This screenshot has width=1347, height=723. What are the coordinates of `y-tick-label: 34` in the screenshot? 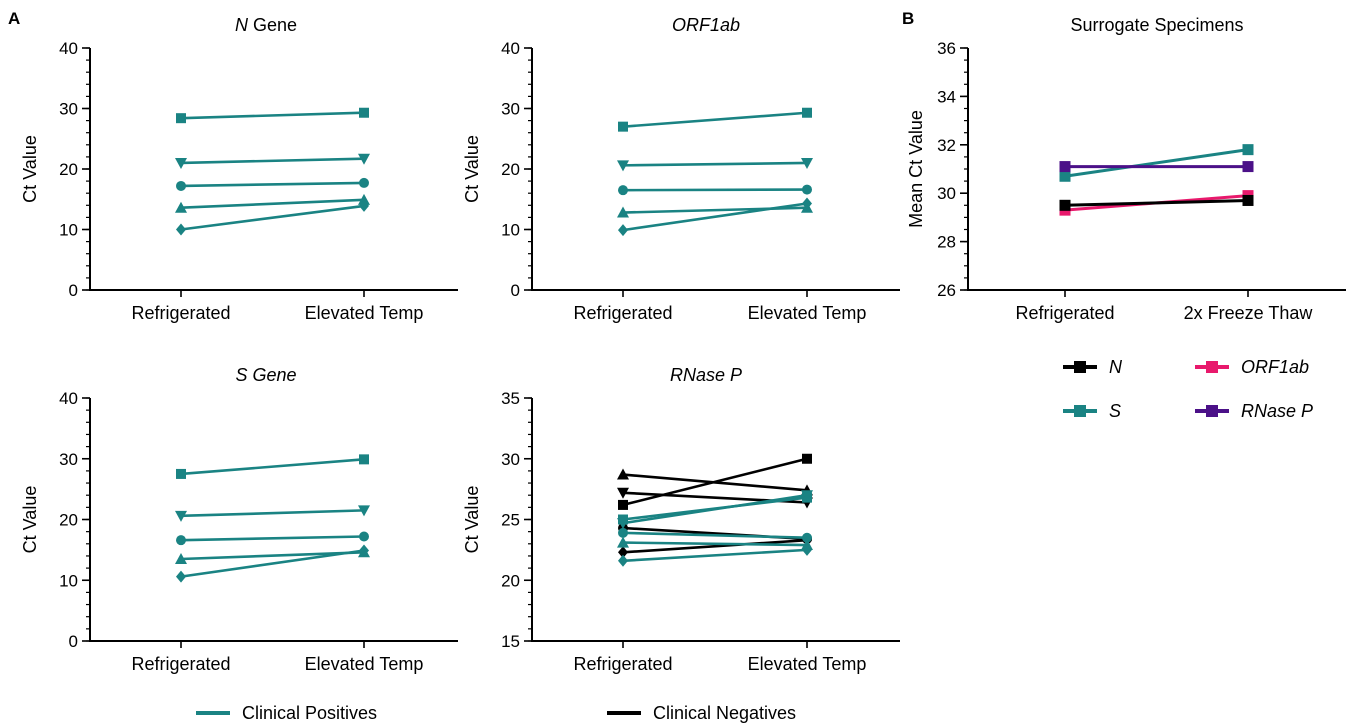 It's located at (946, 96).